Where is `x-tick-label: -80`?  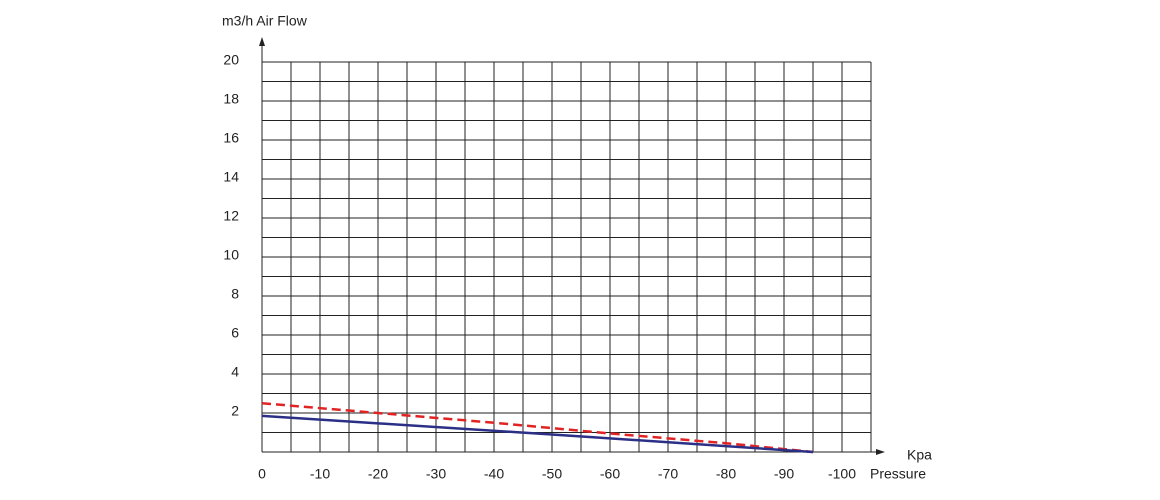 x-tick-label: -80 is located at coordinates (726, 474).